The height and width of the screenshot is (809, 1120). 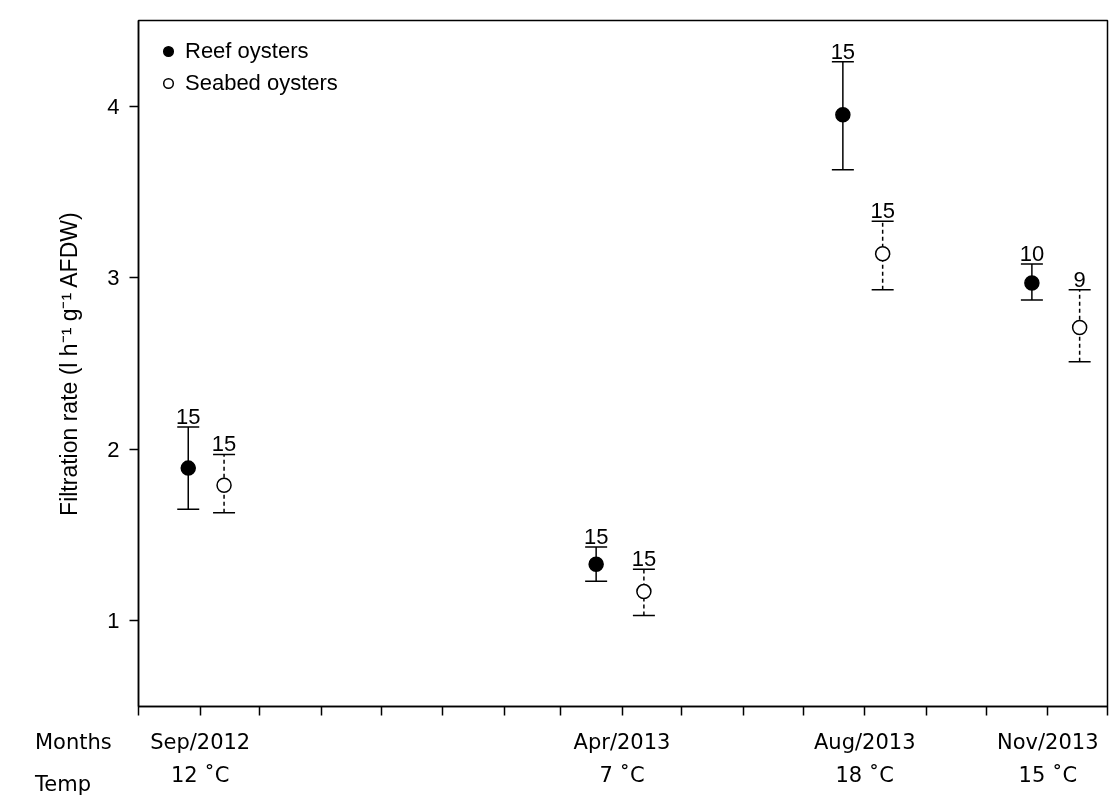 What do you see at coordinates (73, 742) in the screenshot?
I see `text: Months` at bounding box center [73, 742].